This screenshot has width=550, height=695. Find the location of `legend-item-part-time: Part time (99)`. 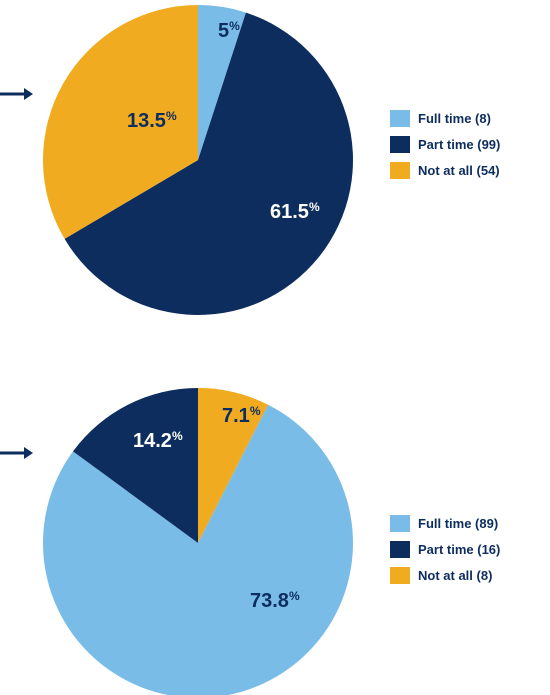

legend-item-part-time: Part time (99) is located at coordinates (445, 144).